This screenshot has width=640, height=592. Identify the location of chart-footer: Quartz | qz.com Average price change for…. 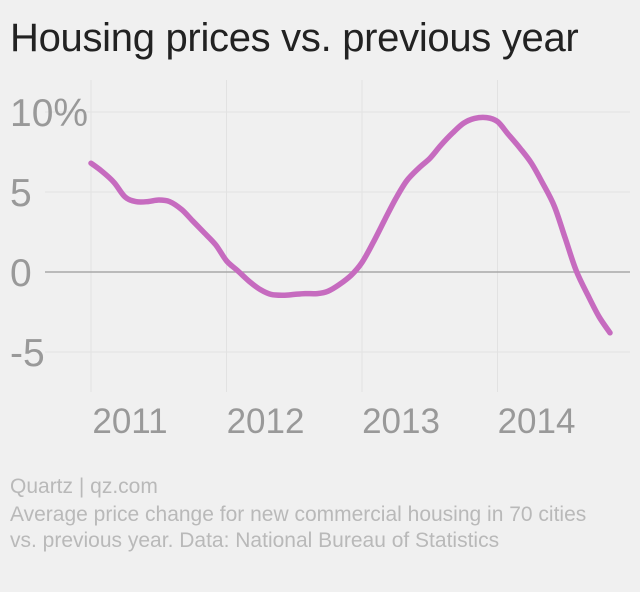
(310, 514).